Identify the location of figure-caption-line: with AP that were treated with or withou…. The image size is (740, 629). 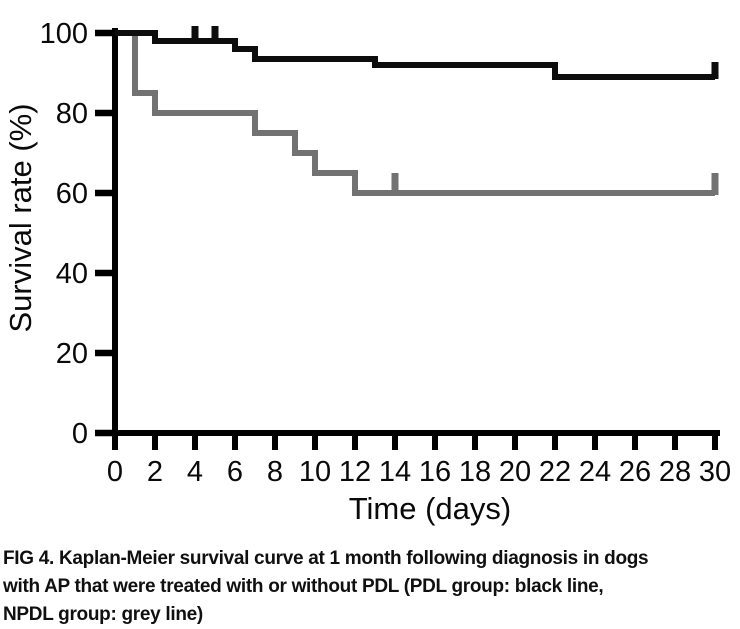
(303, 586).